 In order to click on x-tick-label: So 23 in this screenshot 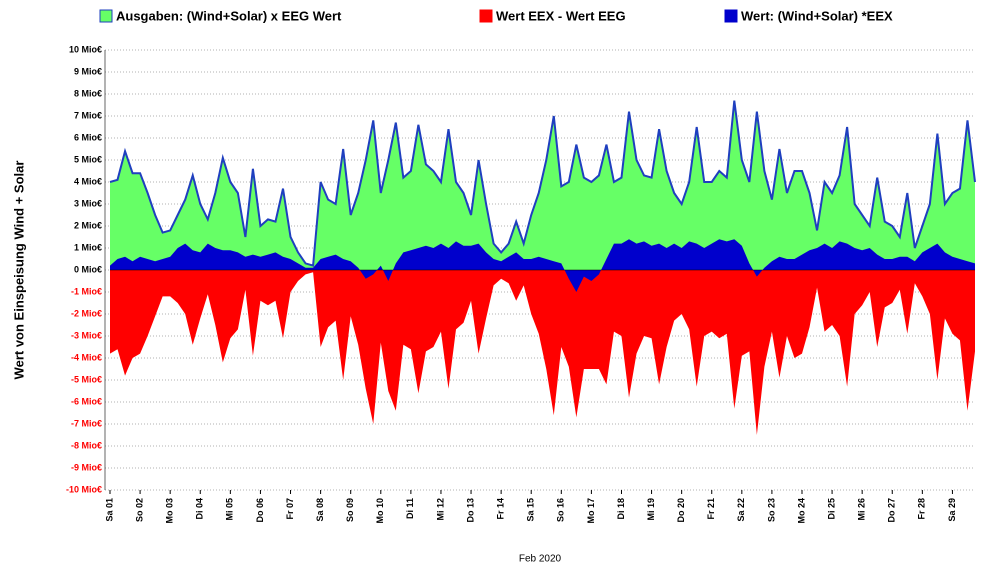, I will do `click(771, 510)`.